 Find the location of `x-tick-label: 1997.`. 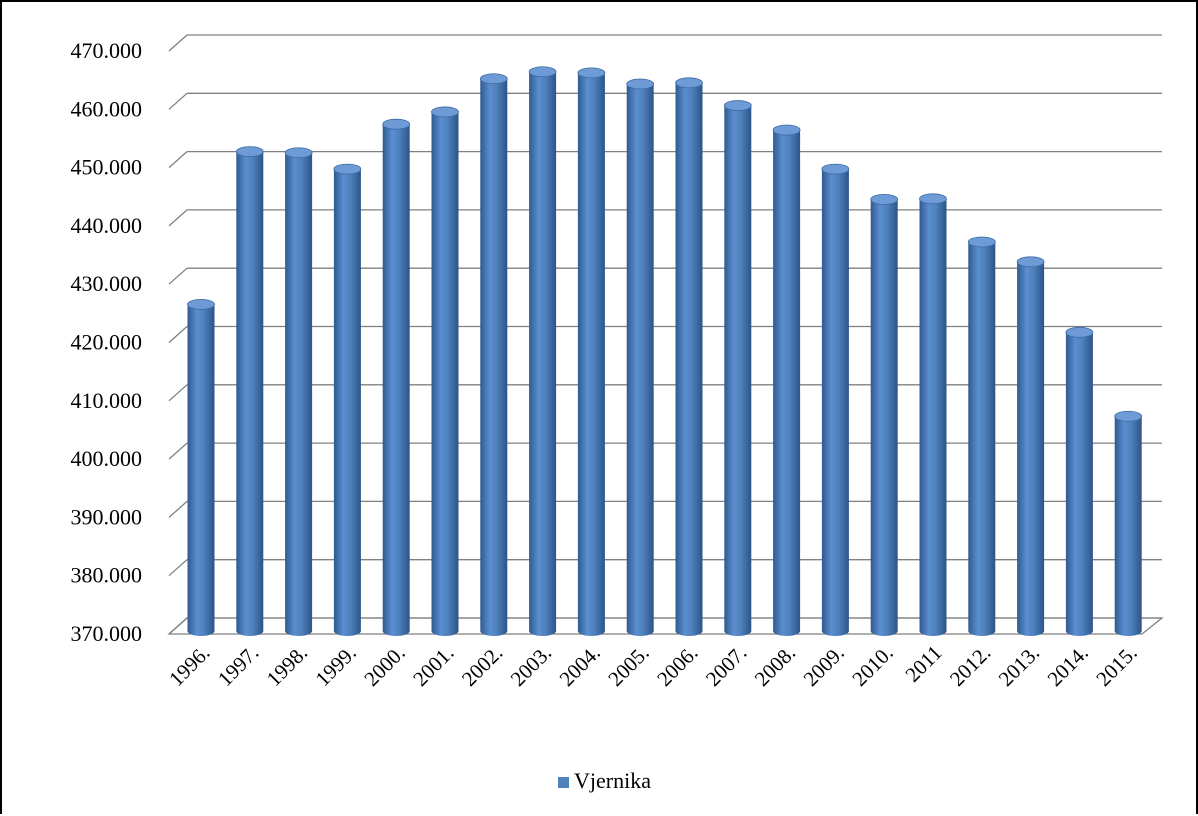

x-tick-label: 1997. is located at coordinates (238, 666).